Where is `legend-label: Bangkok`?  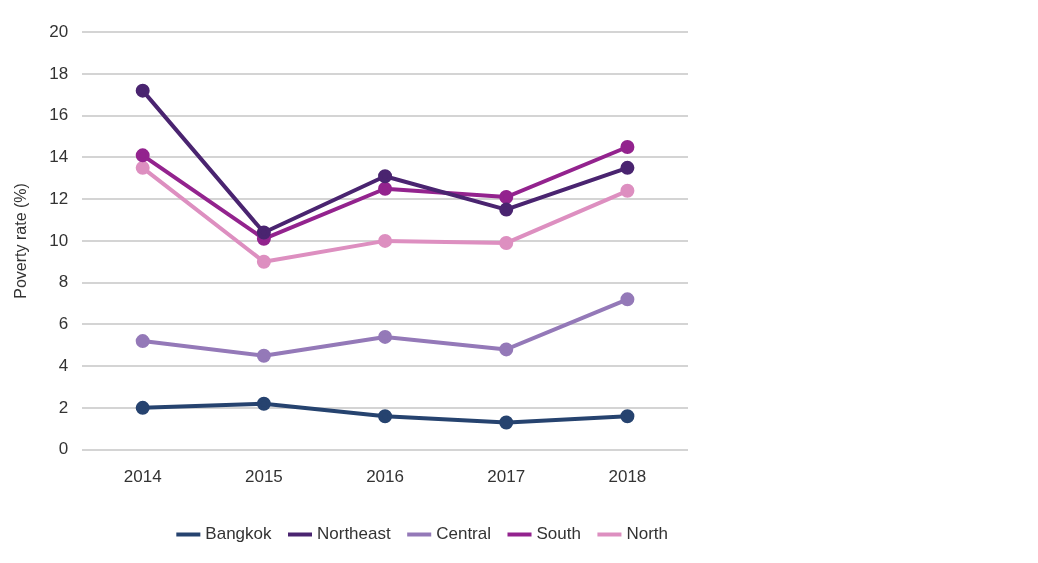
legend-label: Bangkok is located at coordinates (238, 534).